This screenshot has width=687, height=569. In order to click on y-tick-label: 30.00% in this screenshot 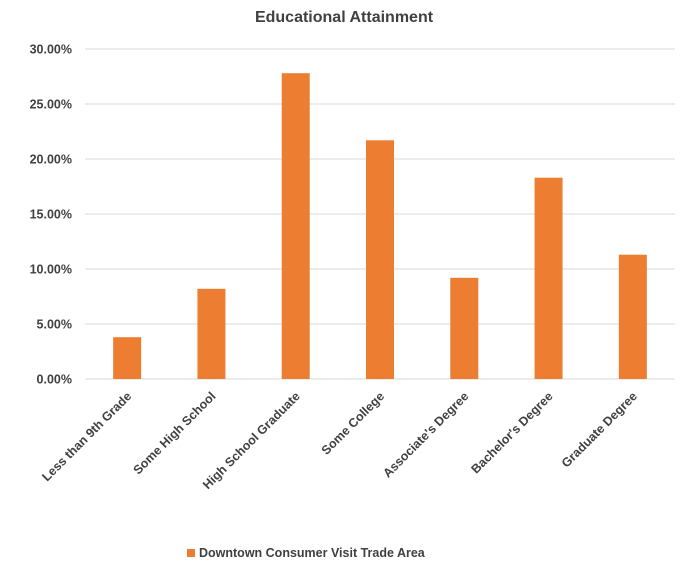, I will do `click(51, 50)`.